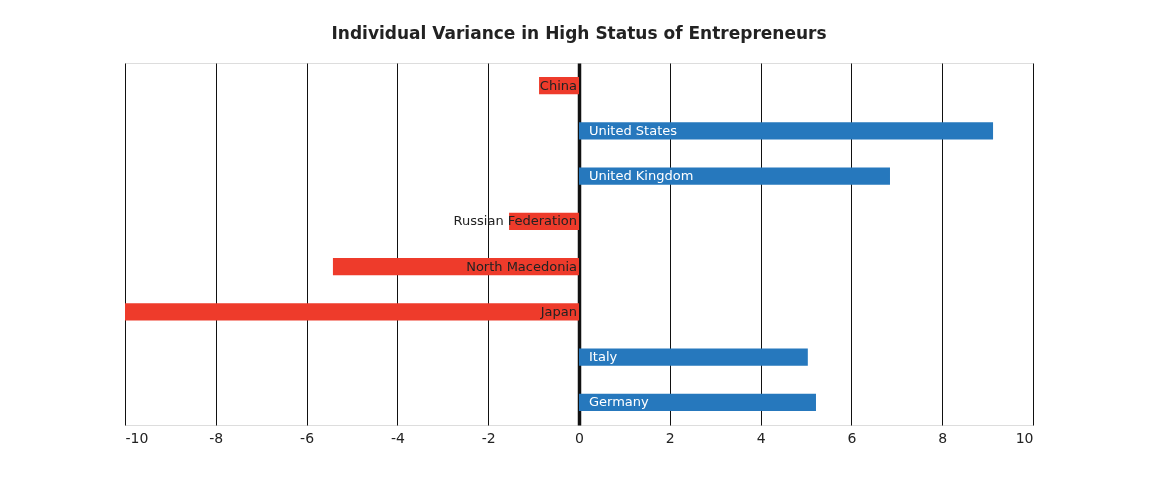 This screenshot has width=1170, height=481. Describe the element at coordinates (579, 437) in the screenshot. I see `x-tick-label: 0` at that location.